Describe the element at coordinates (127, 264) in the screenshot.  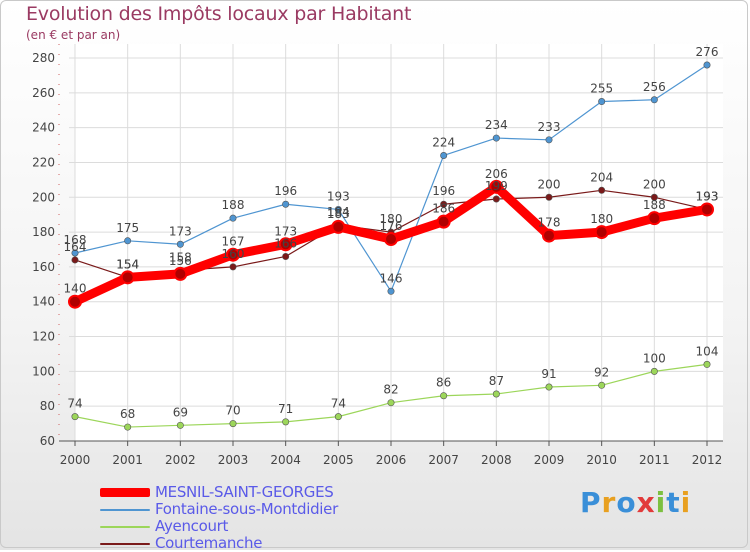
I see `data-label: 154` at that location.